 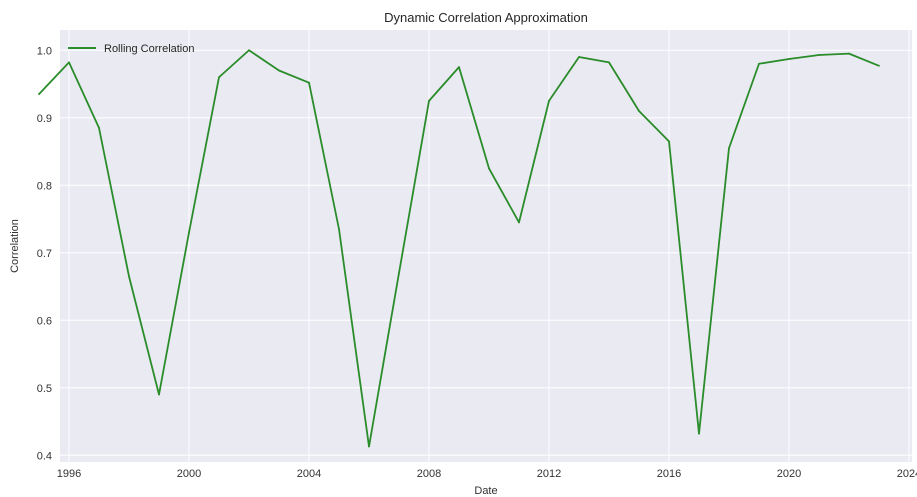 What do you see at coordinates (44, 389) in the screenshot?
I see `y-tick-label: 0.5` at bounding box center [44, 389].